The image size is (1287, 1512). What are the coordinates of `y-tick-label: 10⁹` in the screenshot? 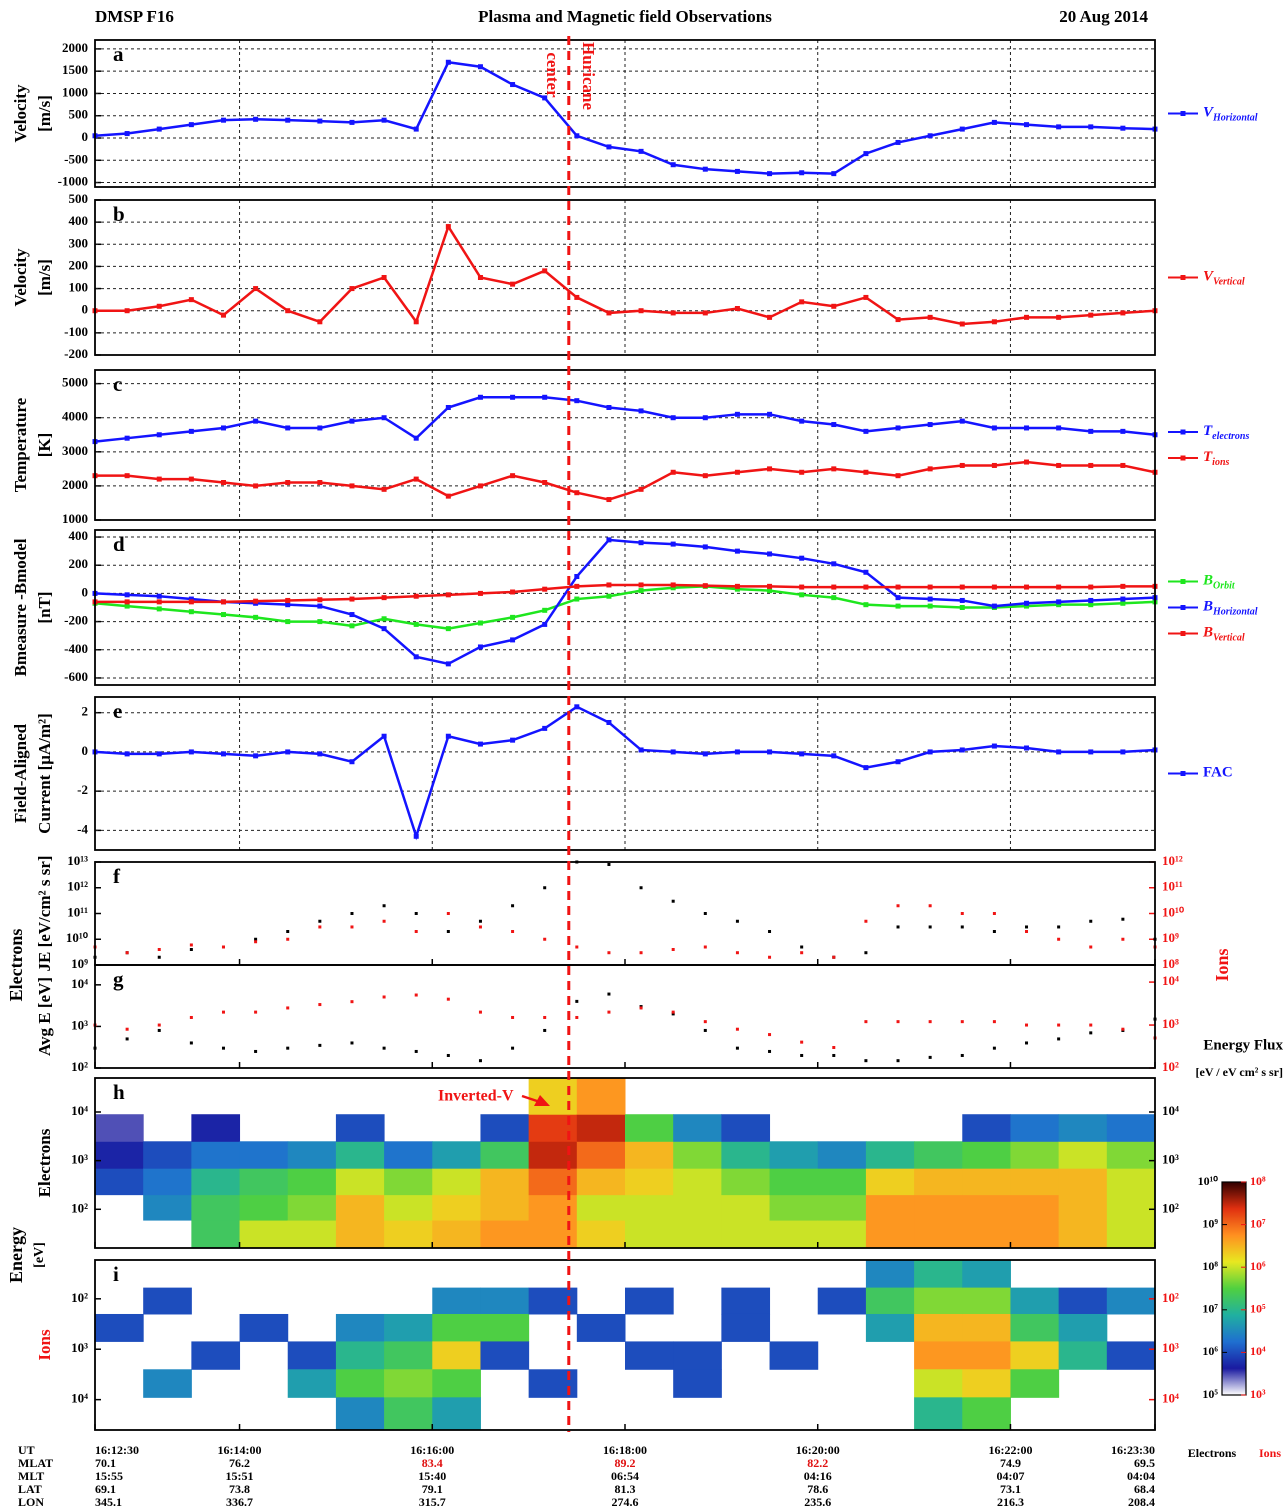 It's located at (79, 963).